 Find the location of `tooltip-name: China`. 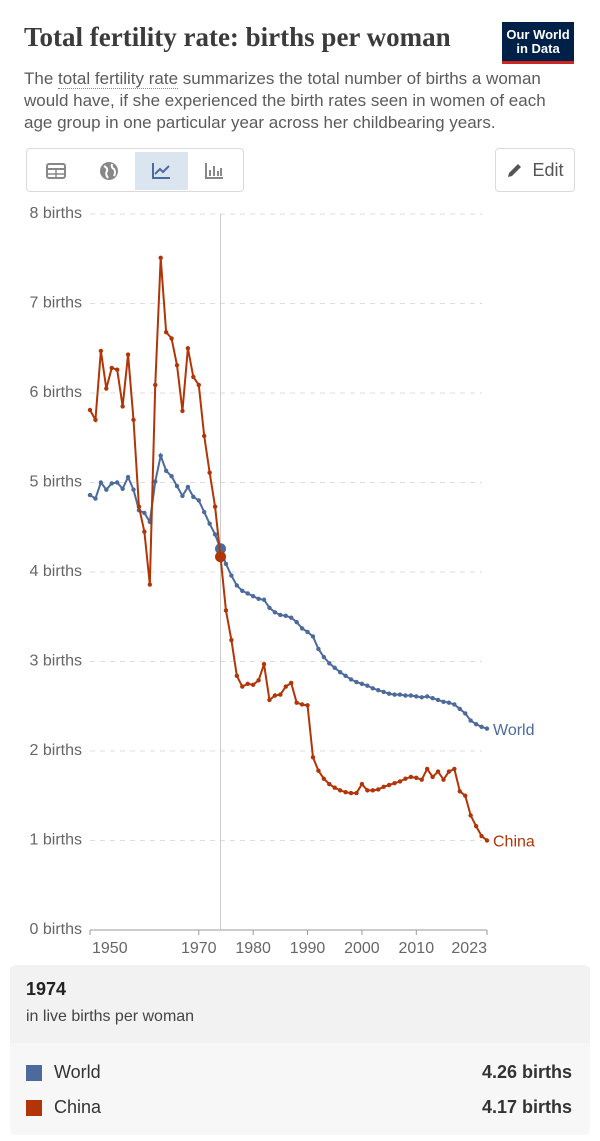

tooltip-name: China is located at coordinates (78, 1107).